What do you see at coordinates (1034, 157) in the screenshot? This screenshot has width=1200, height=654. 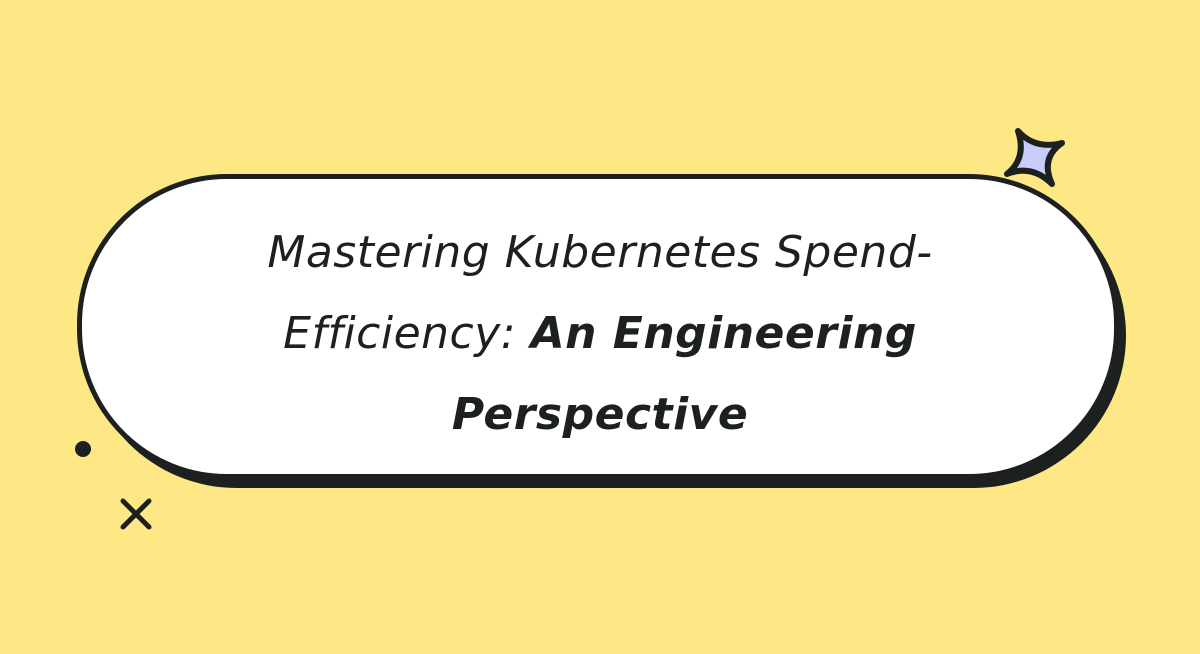 I see `sparkle-star-icon` at bounding box center [1034, 157].